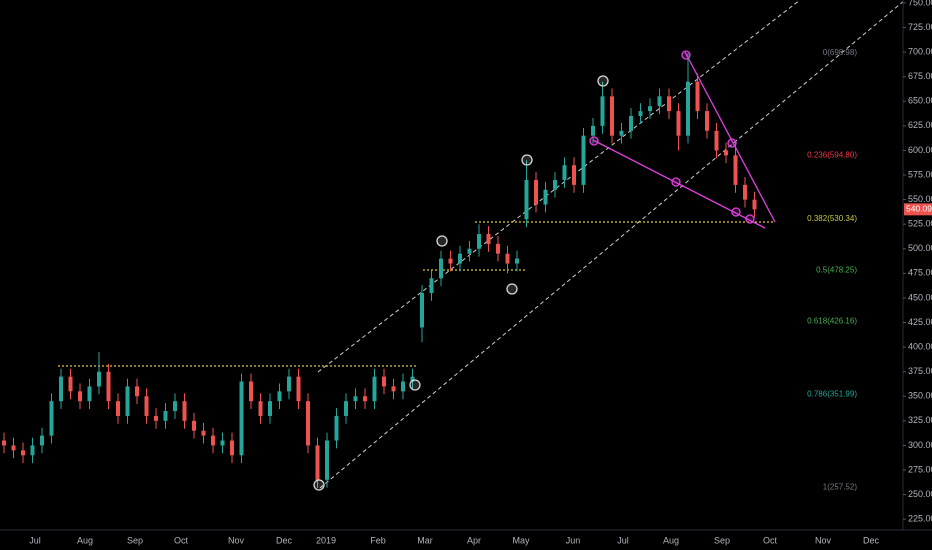 The image size is (932, 550). Describe the element at coordinates (722, 540) in the screenshot. I see `x-tick-label: Sep` at that location.